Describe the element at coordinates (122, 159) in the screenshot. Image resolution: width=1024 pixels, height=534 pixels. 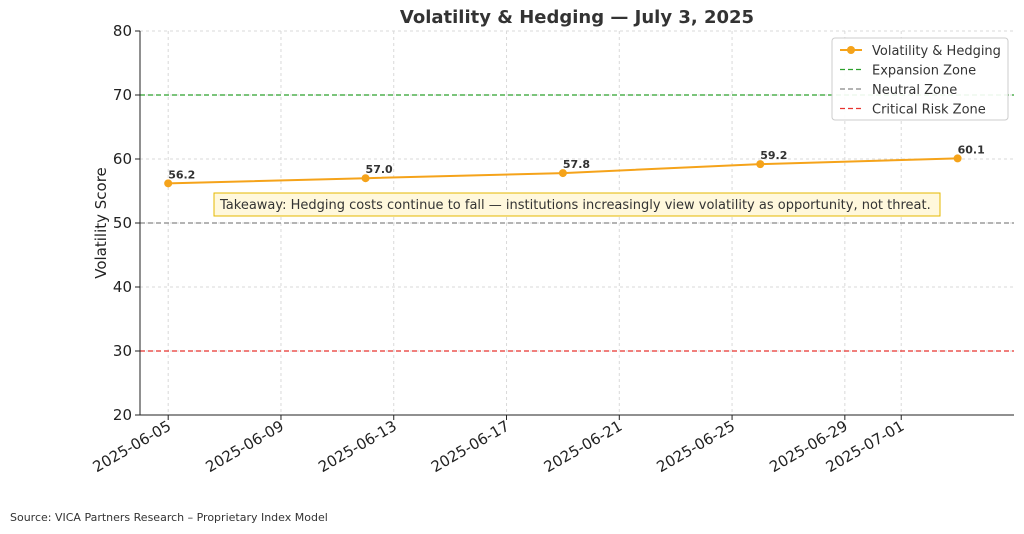
I see `y-tick-label: 60` at that location.